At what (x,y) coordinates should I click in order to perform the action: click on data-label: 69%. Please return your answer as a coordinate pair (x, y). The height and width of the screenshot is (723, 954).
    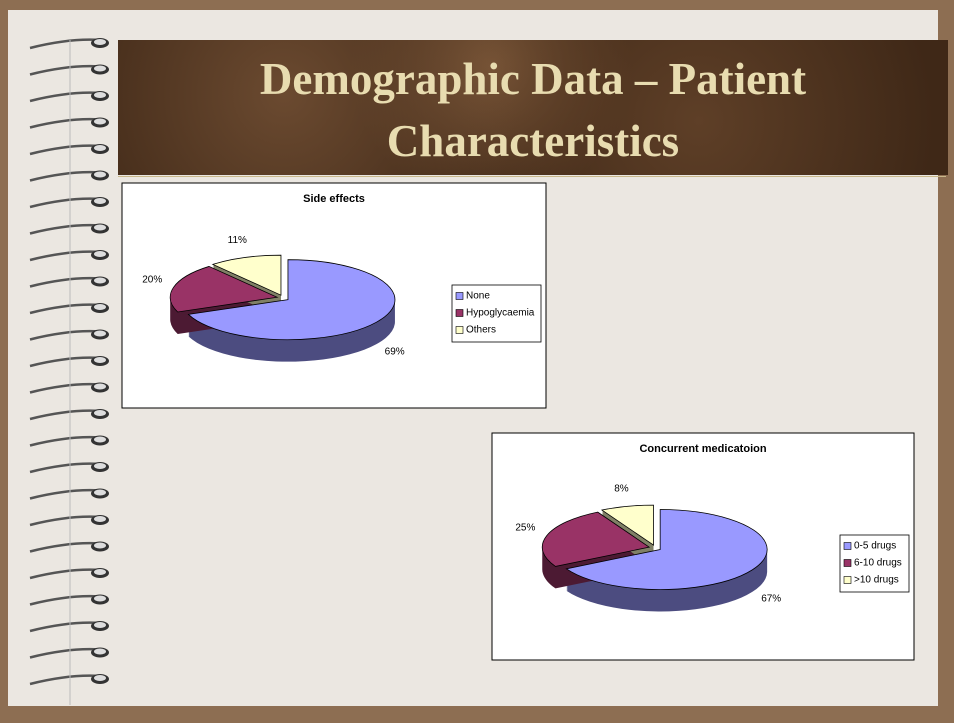
    Looking at the image, I should click on (395, 352).